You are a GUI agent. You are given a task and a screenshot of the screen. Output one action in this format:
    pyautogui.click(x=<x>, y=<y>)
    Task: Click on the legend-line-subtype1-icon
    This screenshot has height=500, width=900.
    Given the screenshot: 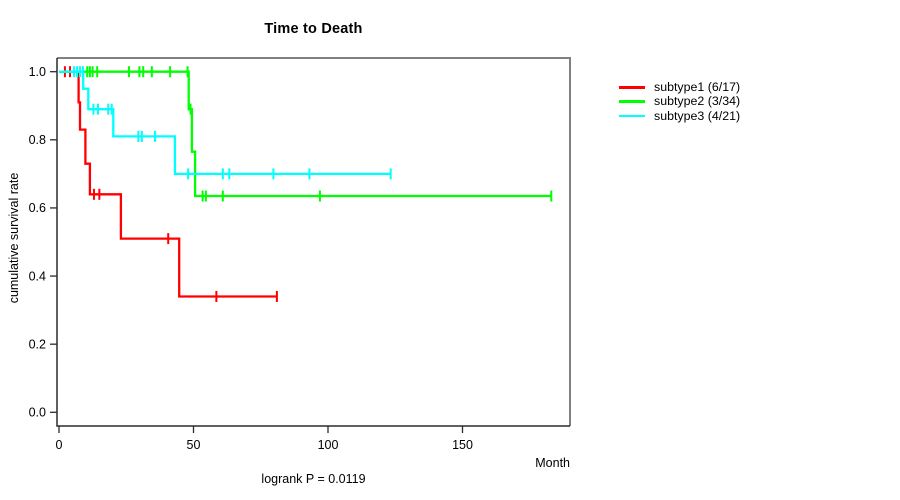 What is the action you would take?
    pyautogui.click(x=632, y=87)
    